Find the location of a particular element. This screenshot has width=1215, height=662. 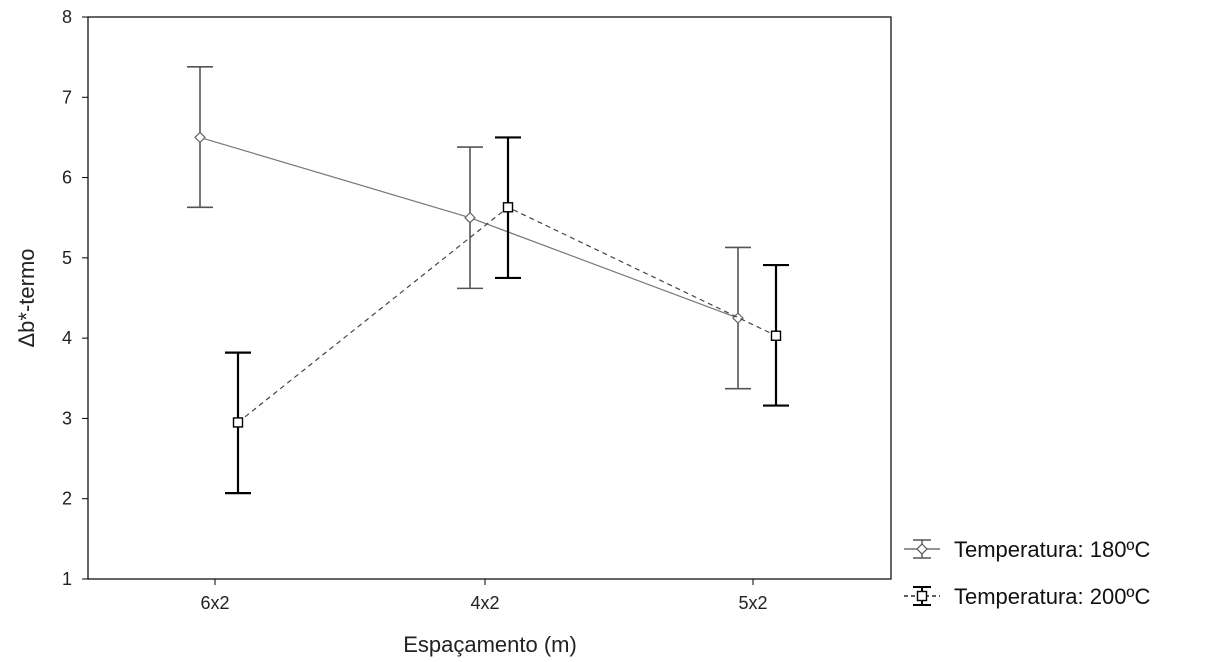

y-tick-label: 6 is located at coordinates (67, 178).